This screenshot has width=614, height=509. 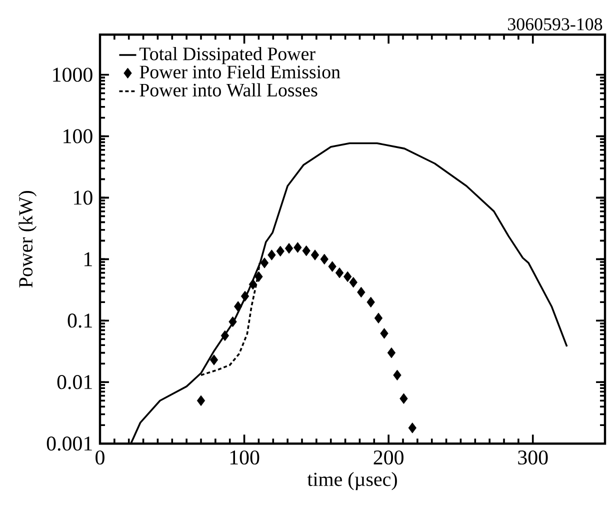 I want to click on y-axis-title: Power (kW), so click(x=27, y=239).